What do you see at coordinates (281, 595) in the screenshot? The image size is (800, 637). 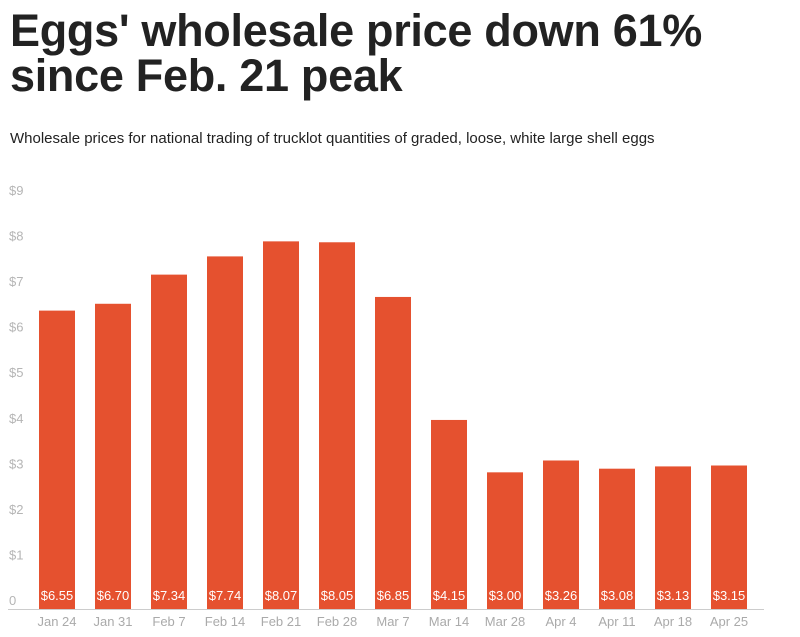 I see `data-label: $8.07` at bounding box center [281, 595].